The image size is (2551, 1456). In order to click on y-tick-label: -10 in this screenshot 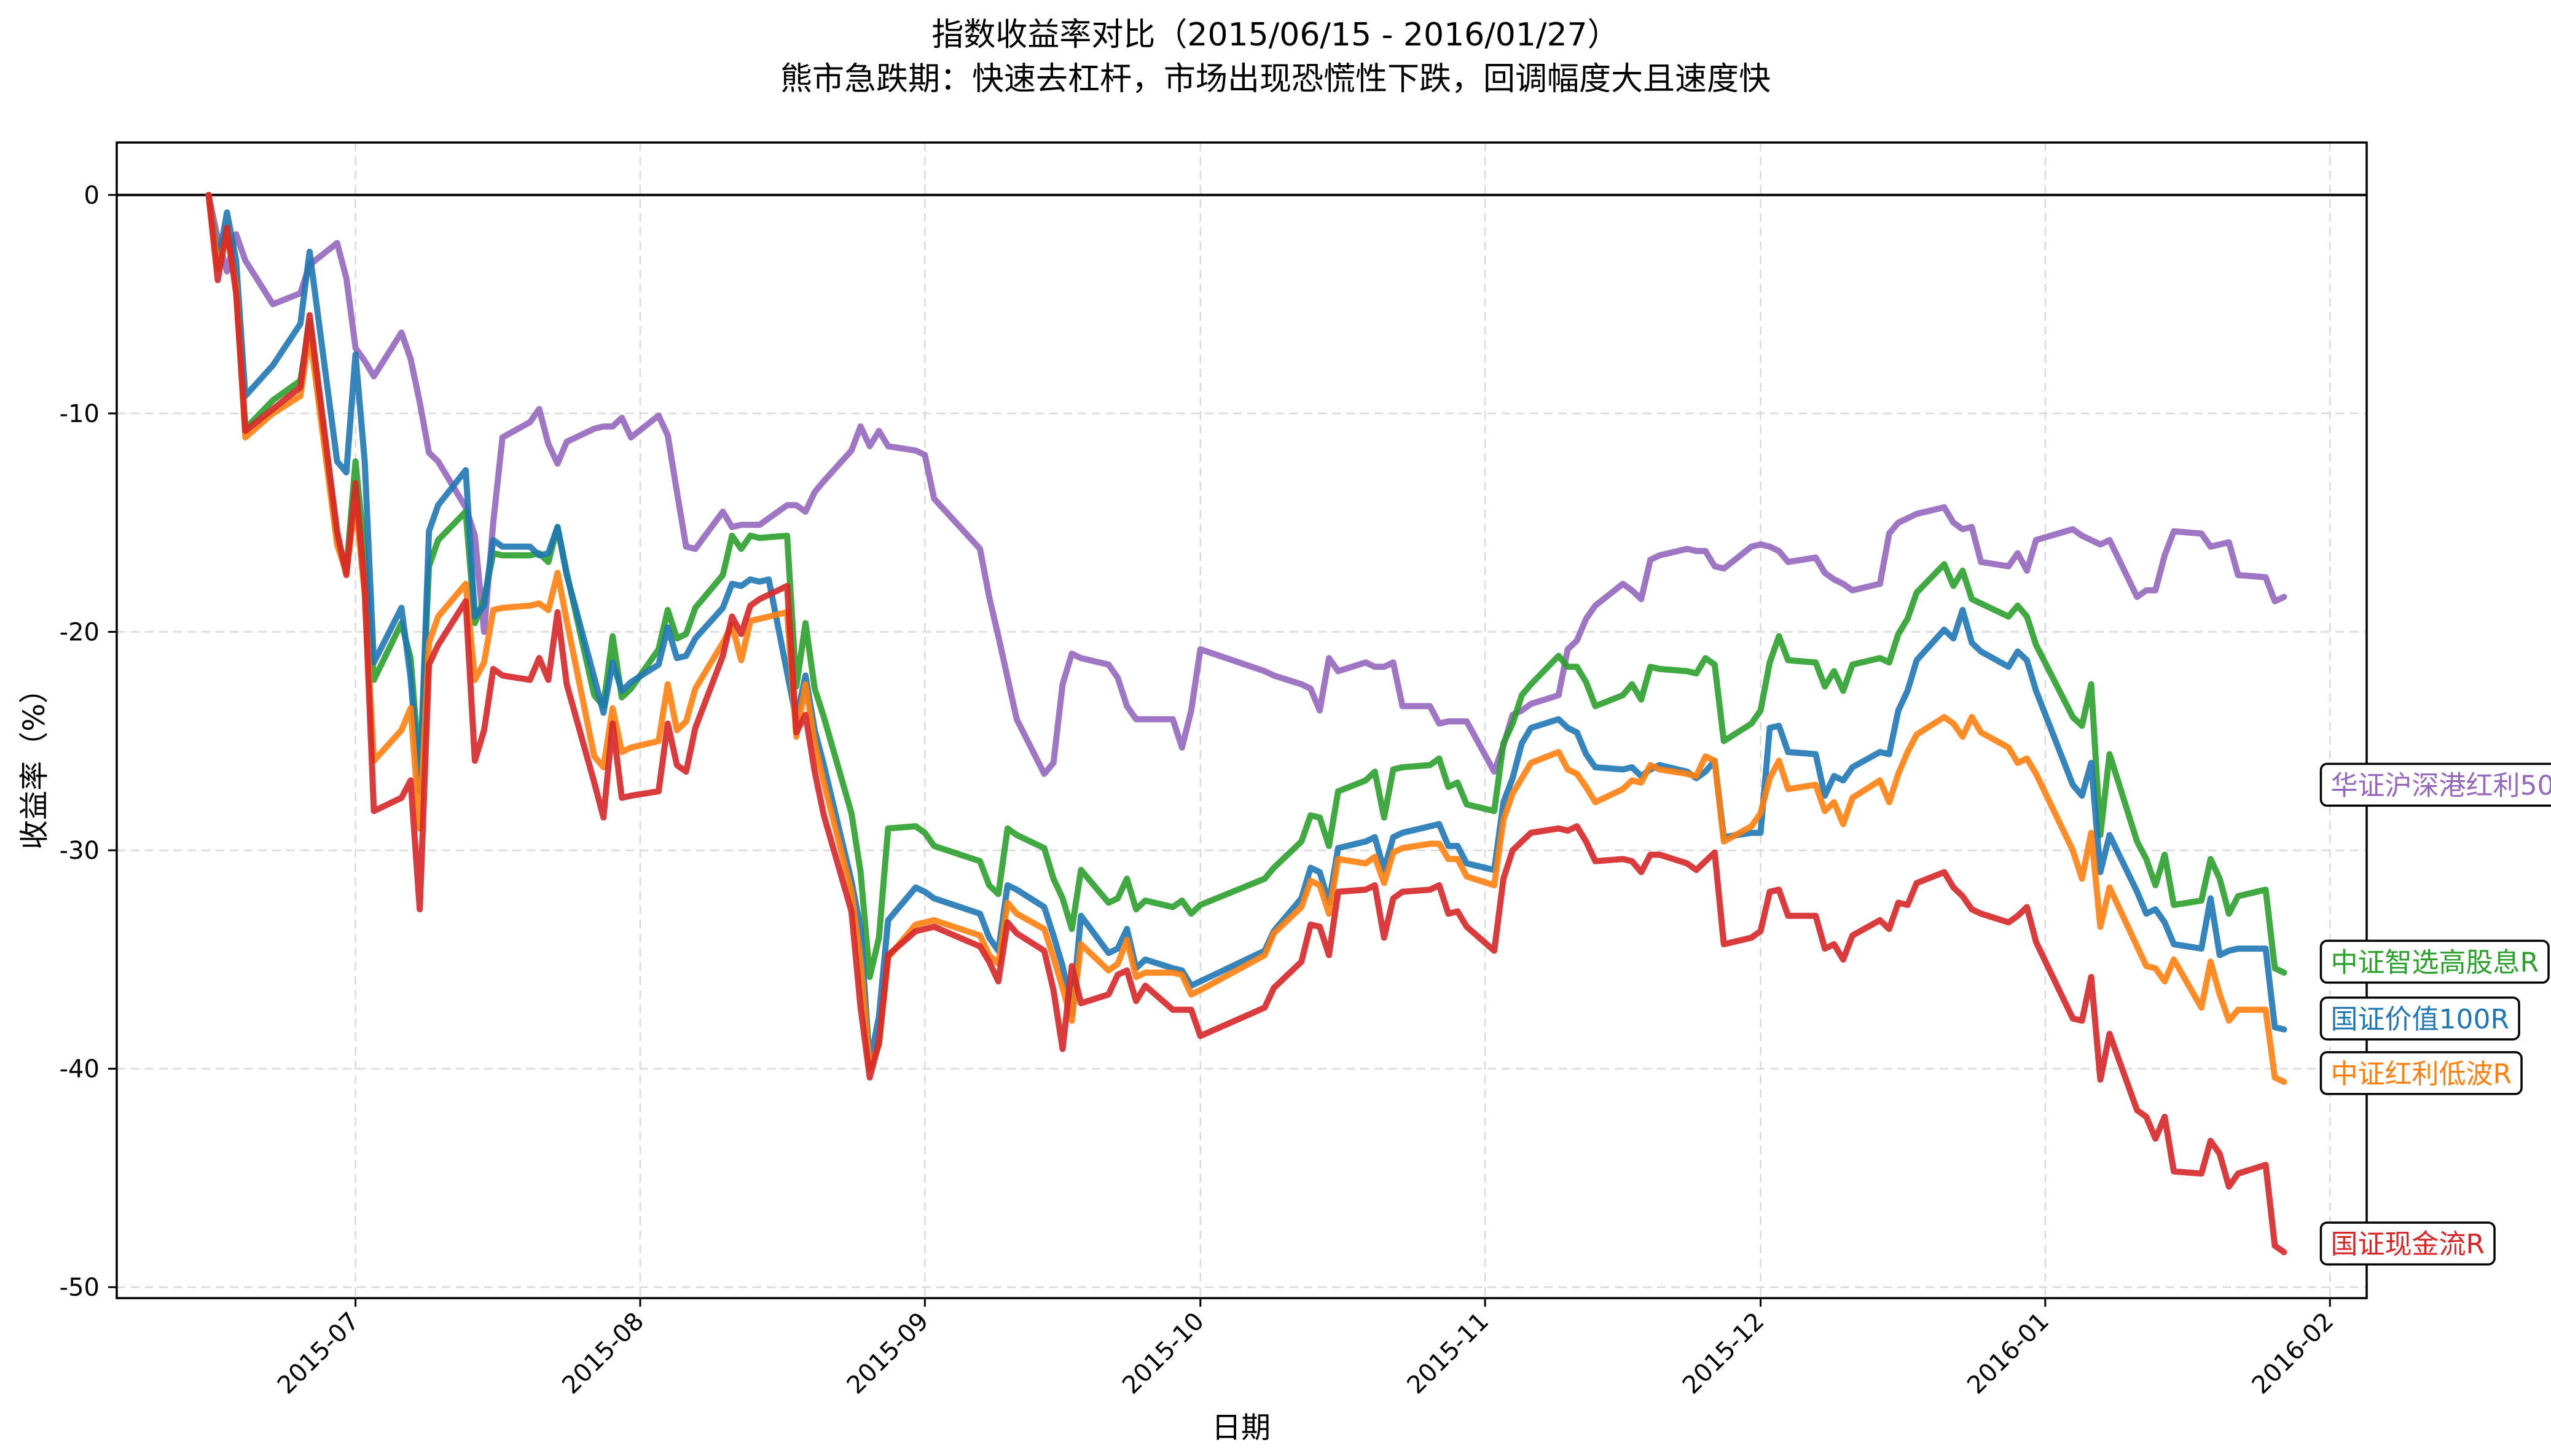, I will do `click(80, 414)`.